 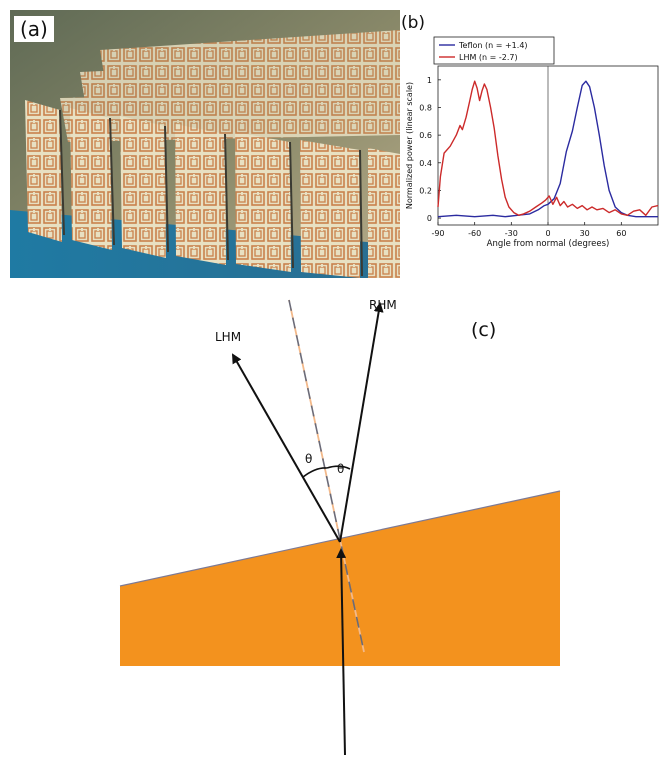 What do you see at coordinates (34, 29) in the screenshot?
I see `panel-label-a: (a)` at bounding box center [34, 29].